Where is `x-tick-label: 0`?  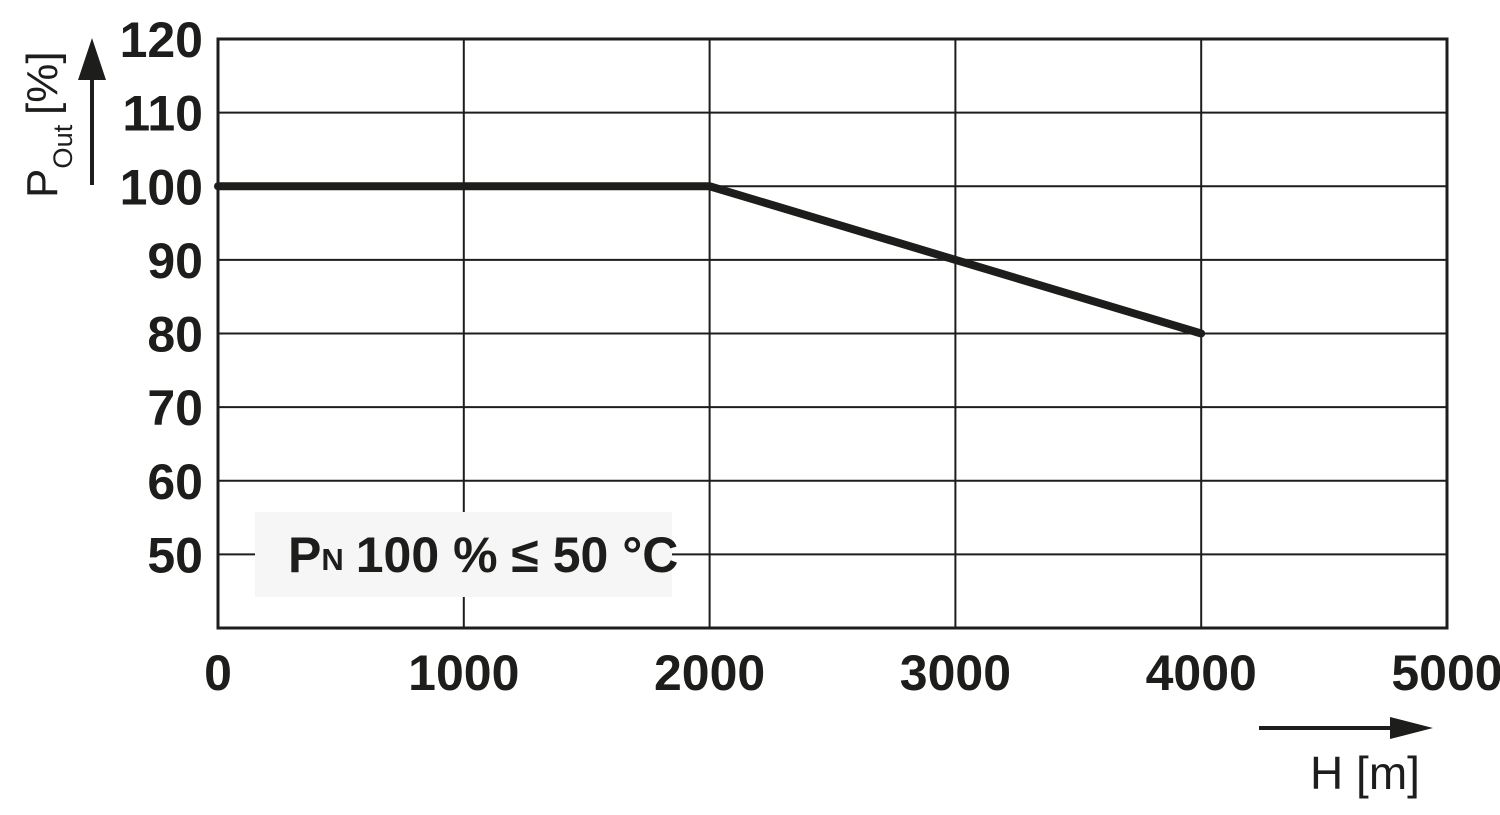
x-tick-label: 0 is located at coordinates (218, 673).